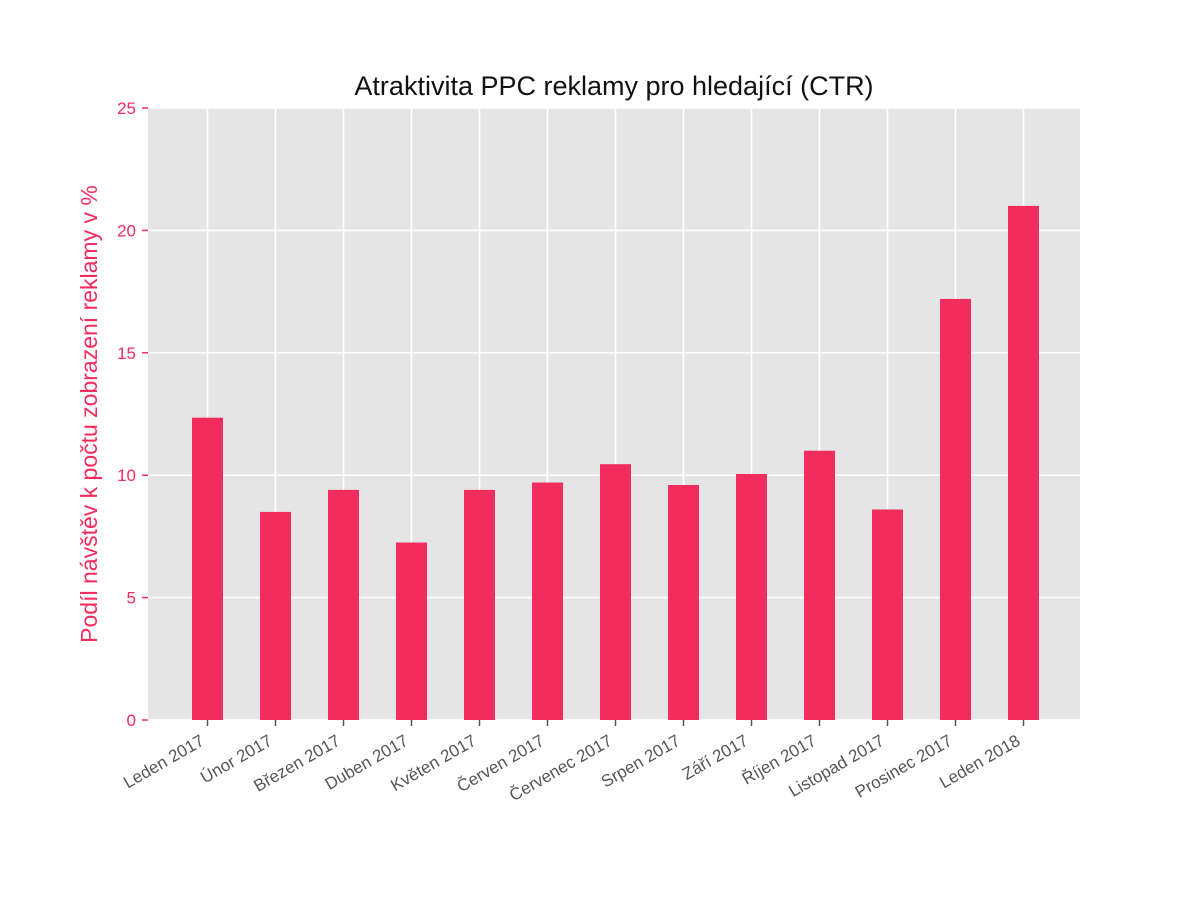 The height and width of the screenshot is (905, 1200). What do you see at coordinates (126, 230) in the screenshot?
I see `y-tick-label: 20` at bounding box center [126, 230].